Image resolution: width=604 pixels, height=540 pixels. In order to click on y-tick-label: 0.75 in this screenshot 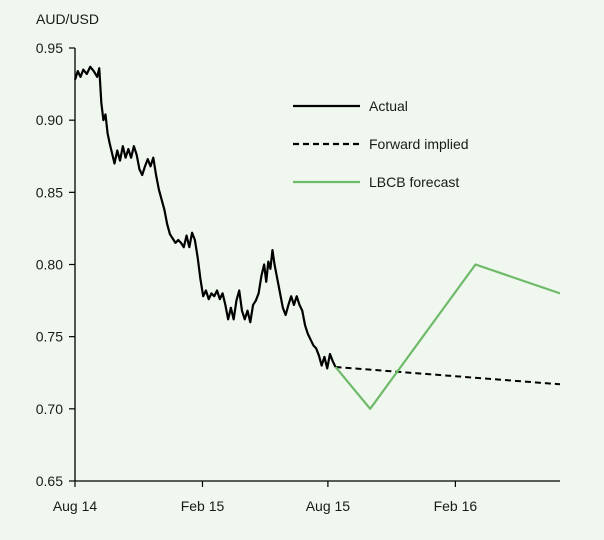, I will do `click(49, 337)`.